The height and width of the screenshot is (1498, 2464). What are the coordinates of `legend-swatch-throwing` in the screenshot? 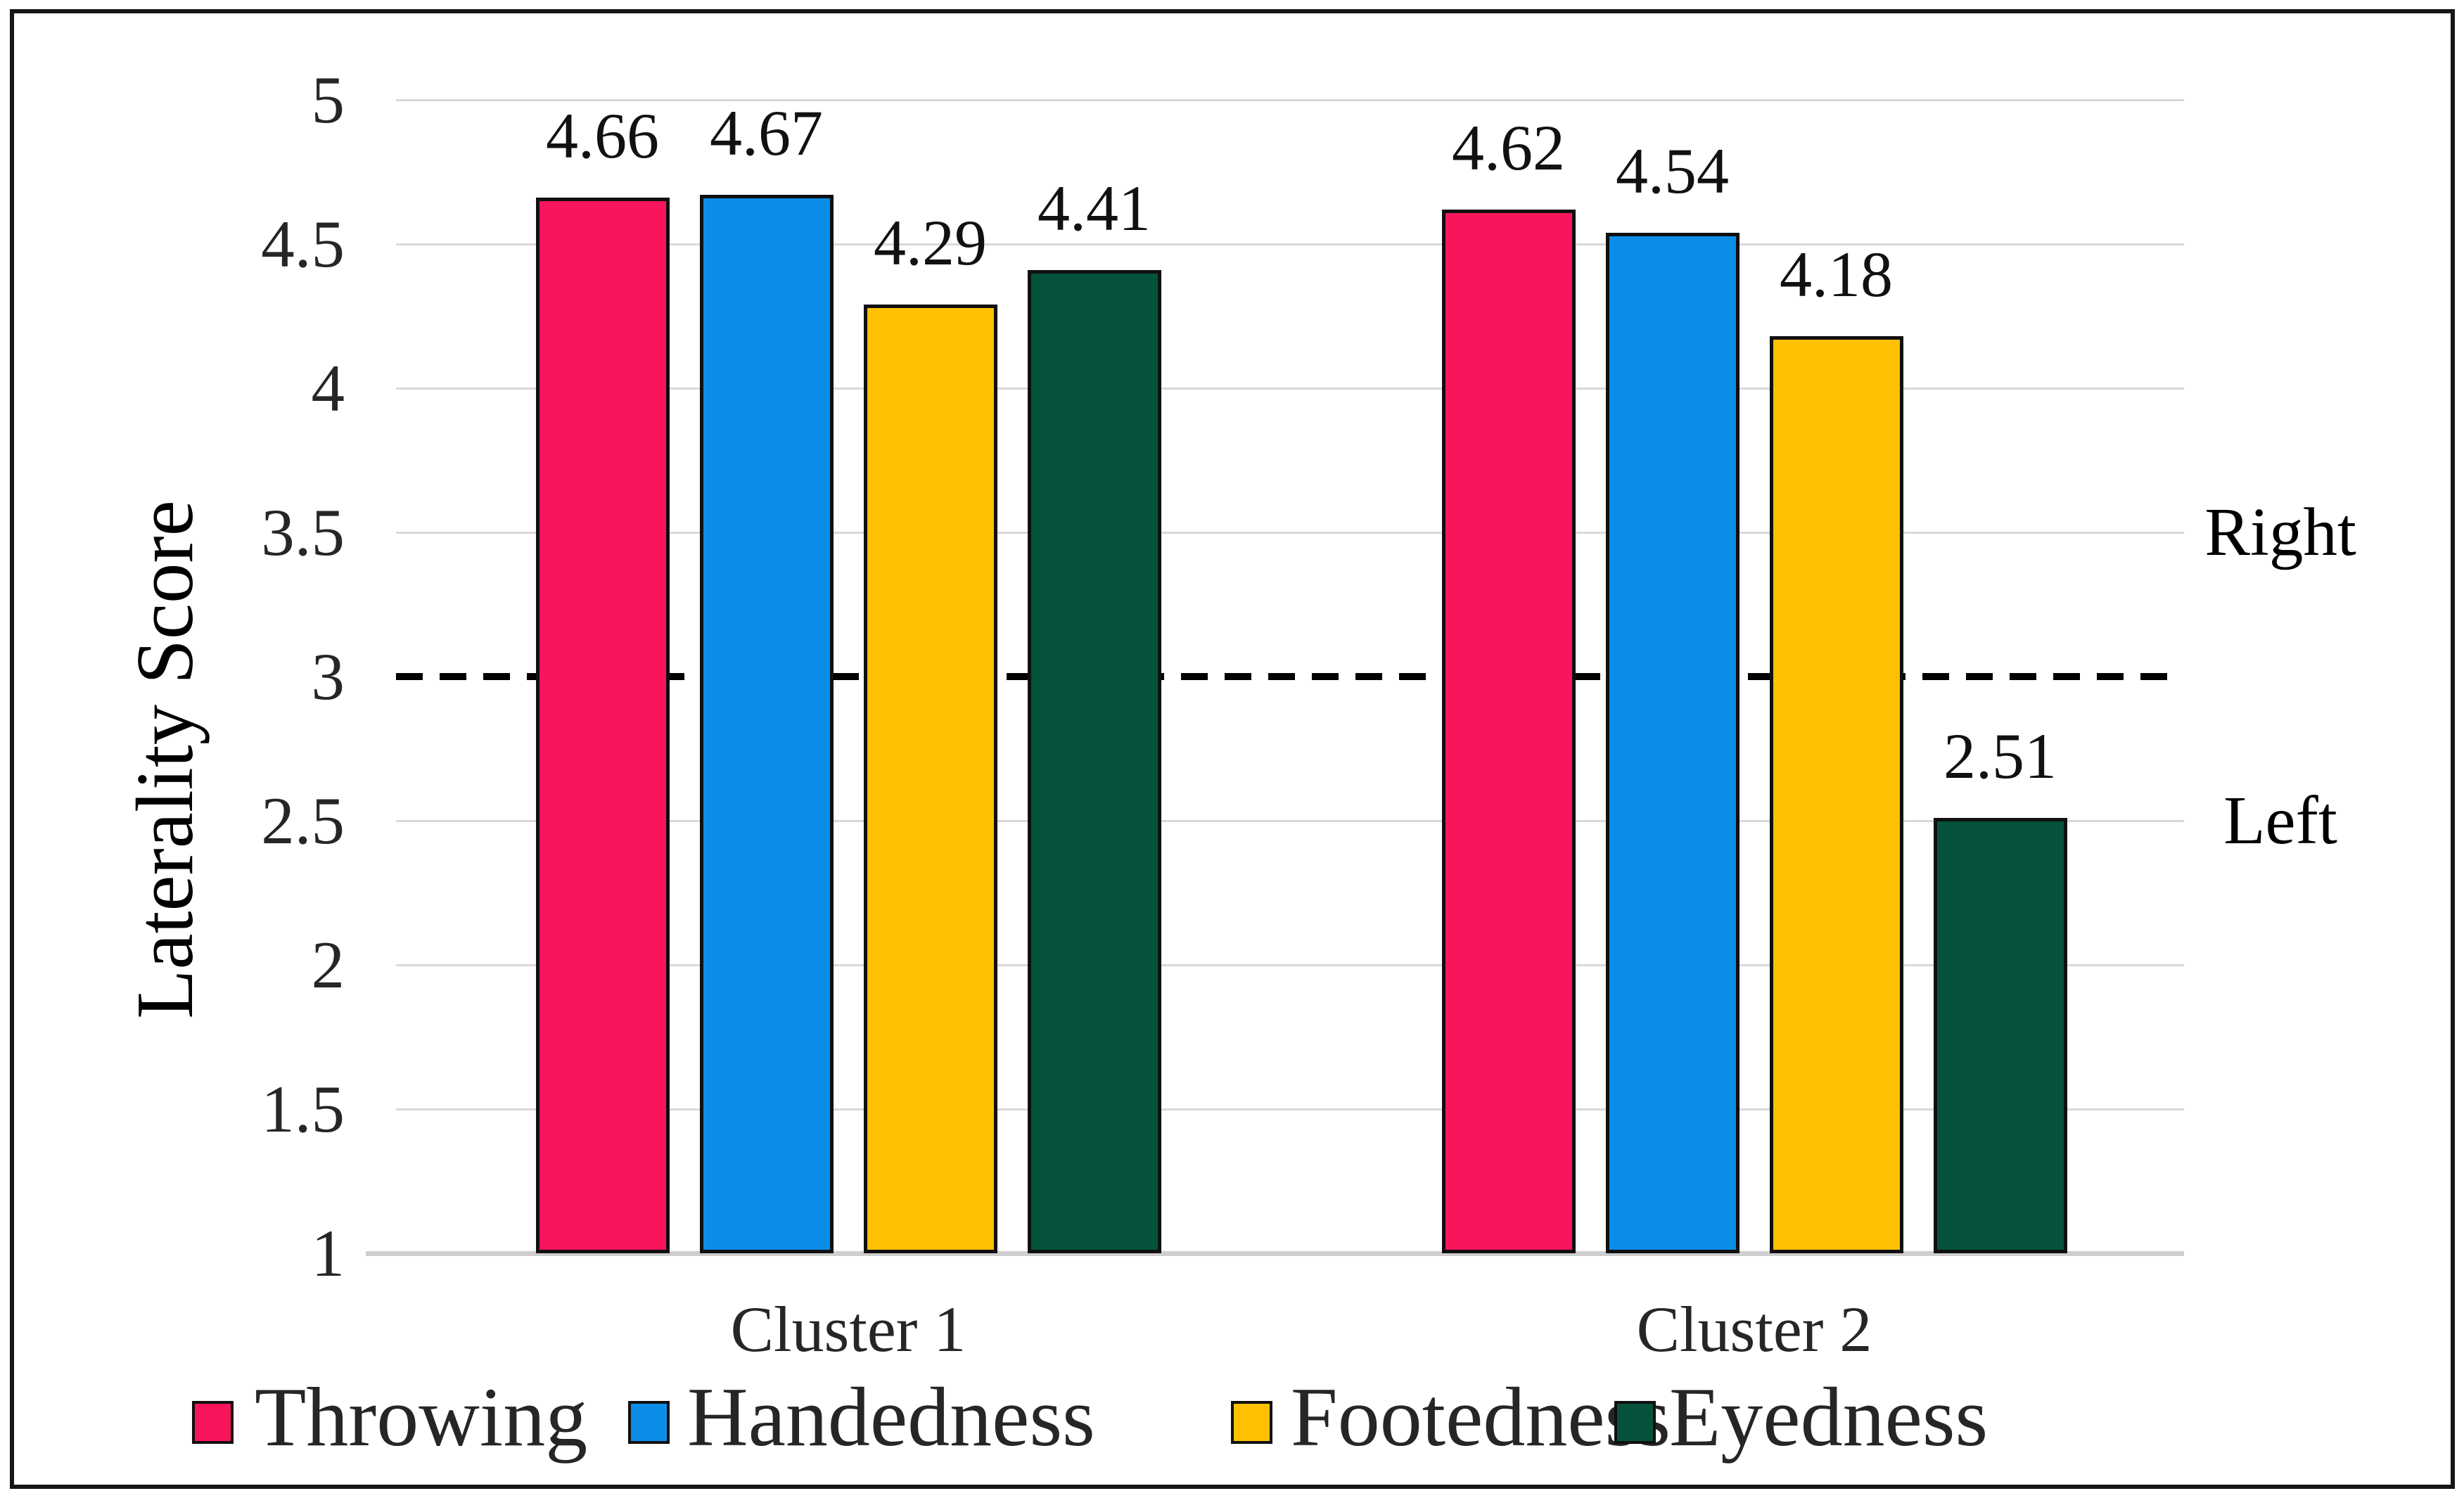 It's located at (213, 1422).